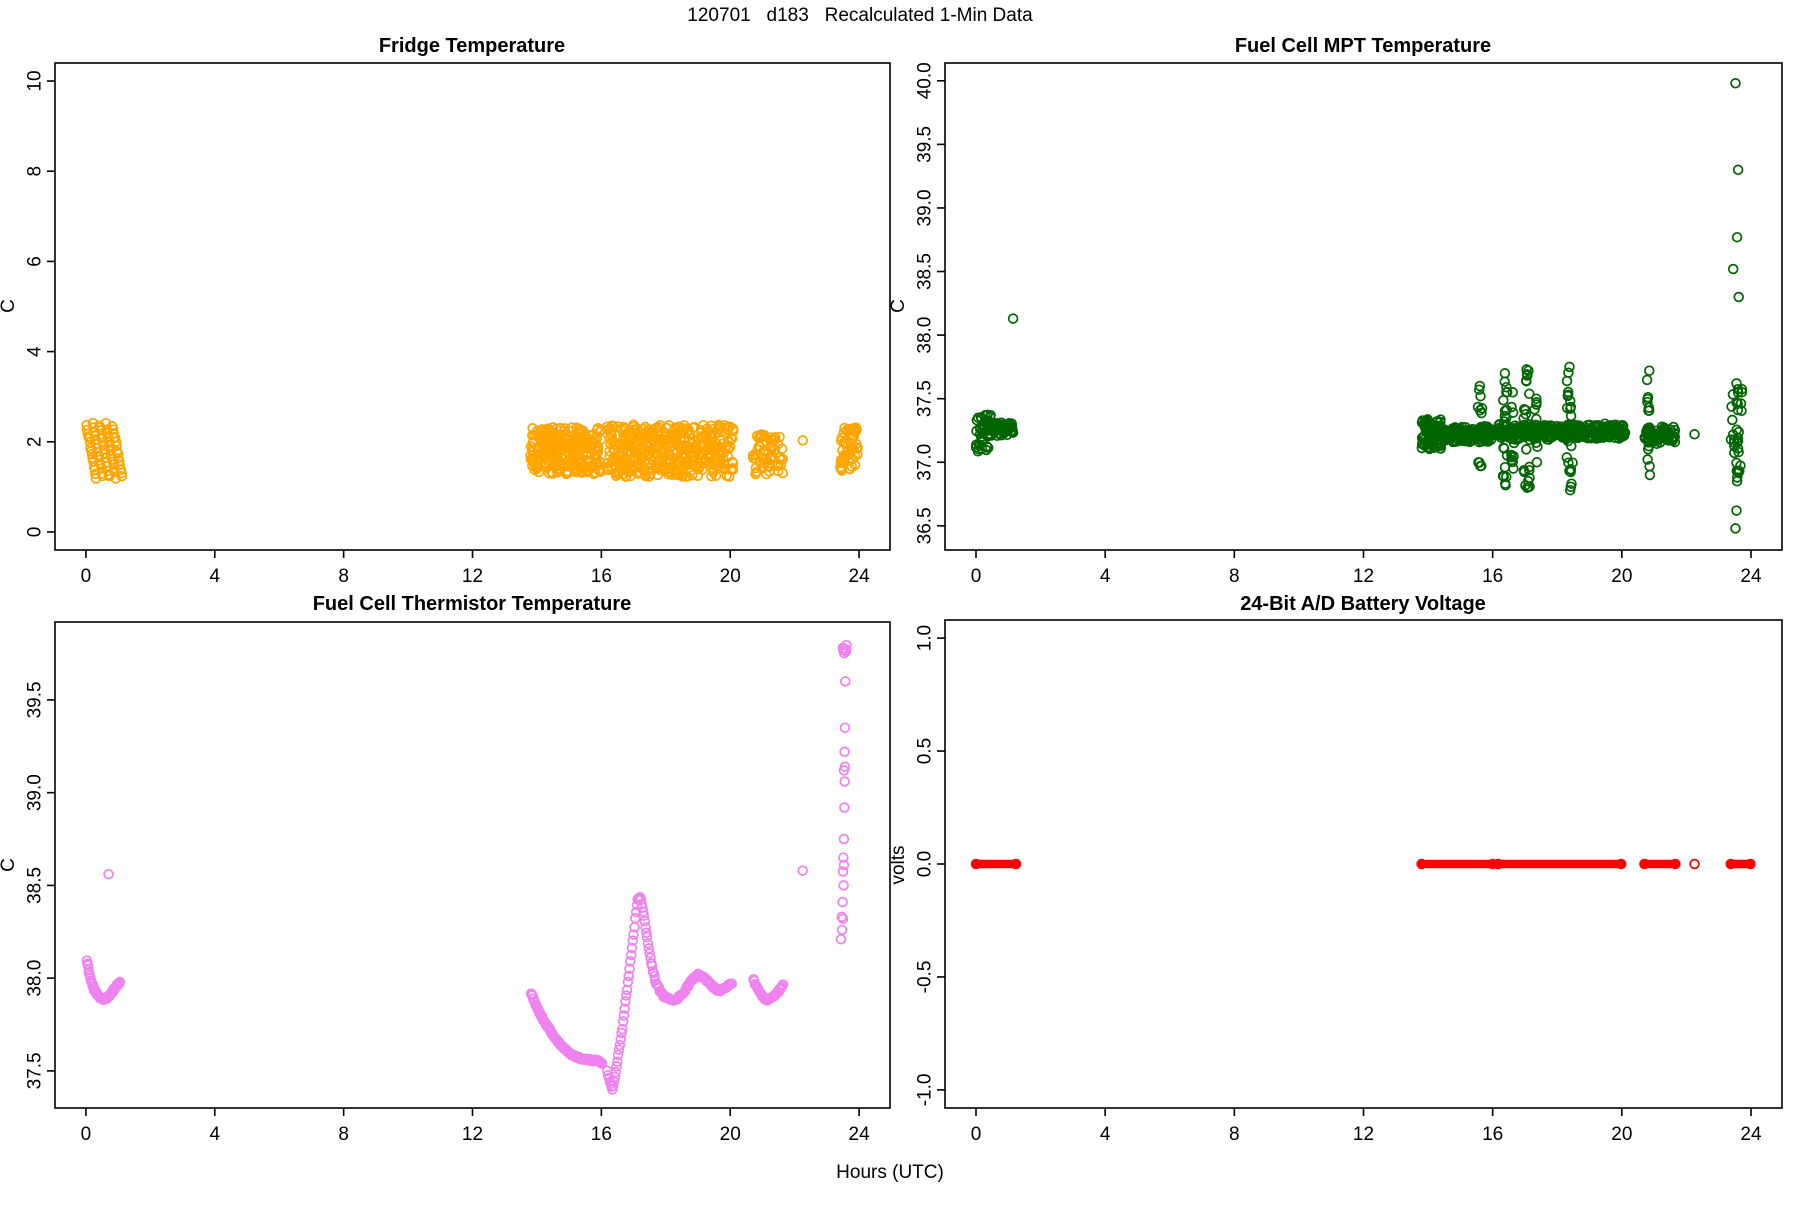  Describe the element at coordinates (925, 80) in the screenshot. I see `y-tick-fuel-cell-mpt-temperature: 40.0` at that location.